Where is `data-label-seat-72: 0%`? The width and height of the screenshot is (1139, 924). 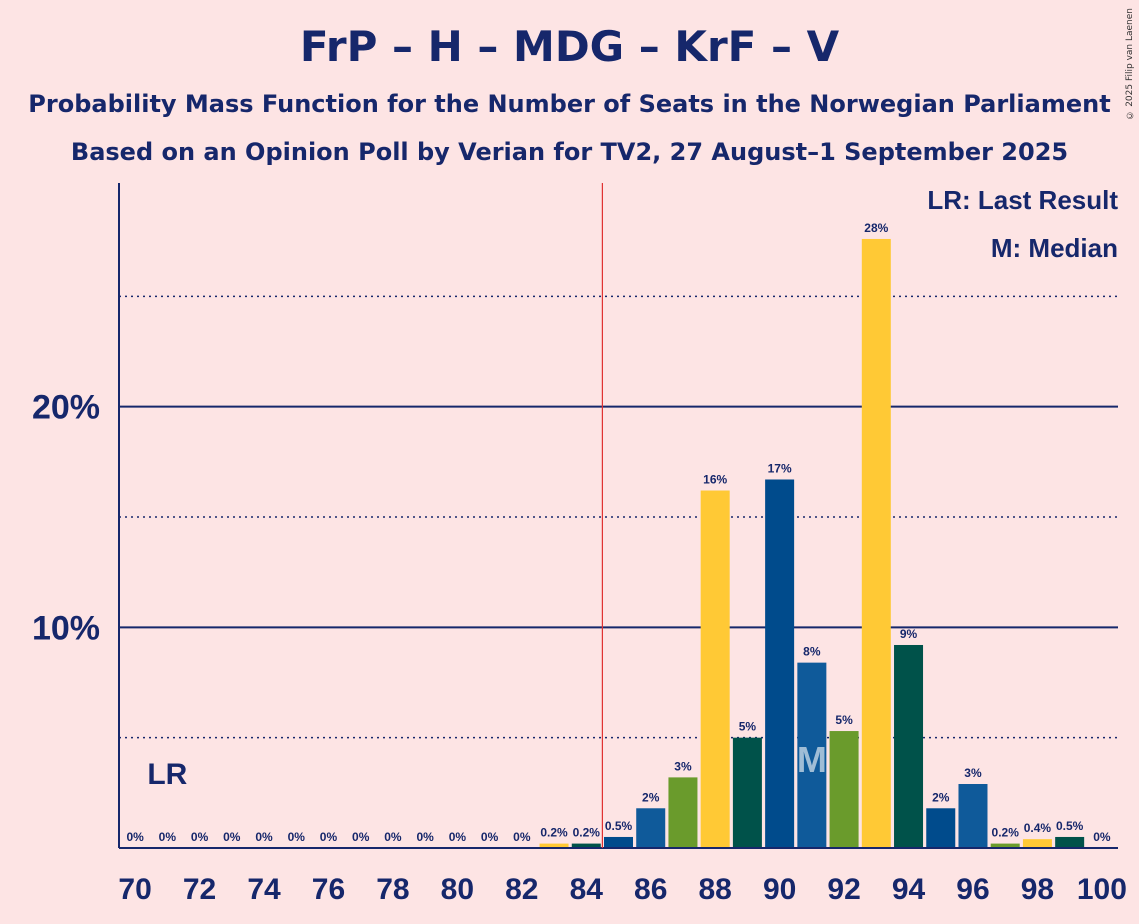 data-label-seat-72: 0% is located at coordinates (200, 837).